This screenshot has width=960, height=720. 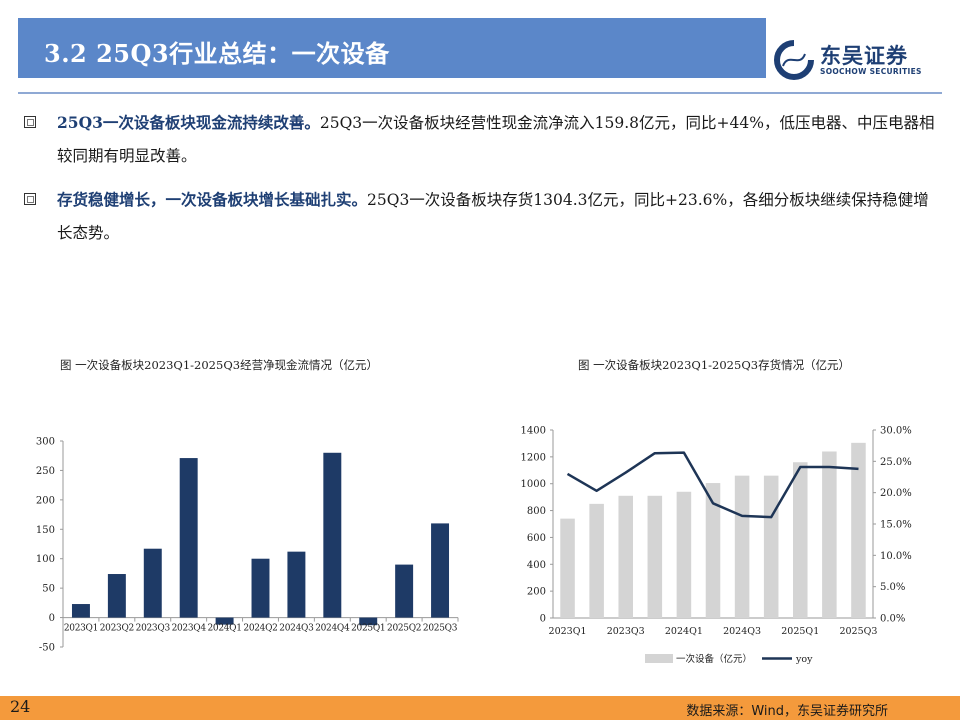 What do you see at coordinates (543, 619) in the screenshot?
I see `left-y-tick-label: 0` at bounding box center [543, 619].